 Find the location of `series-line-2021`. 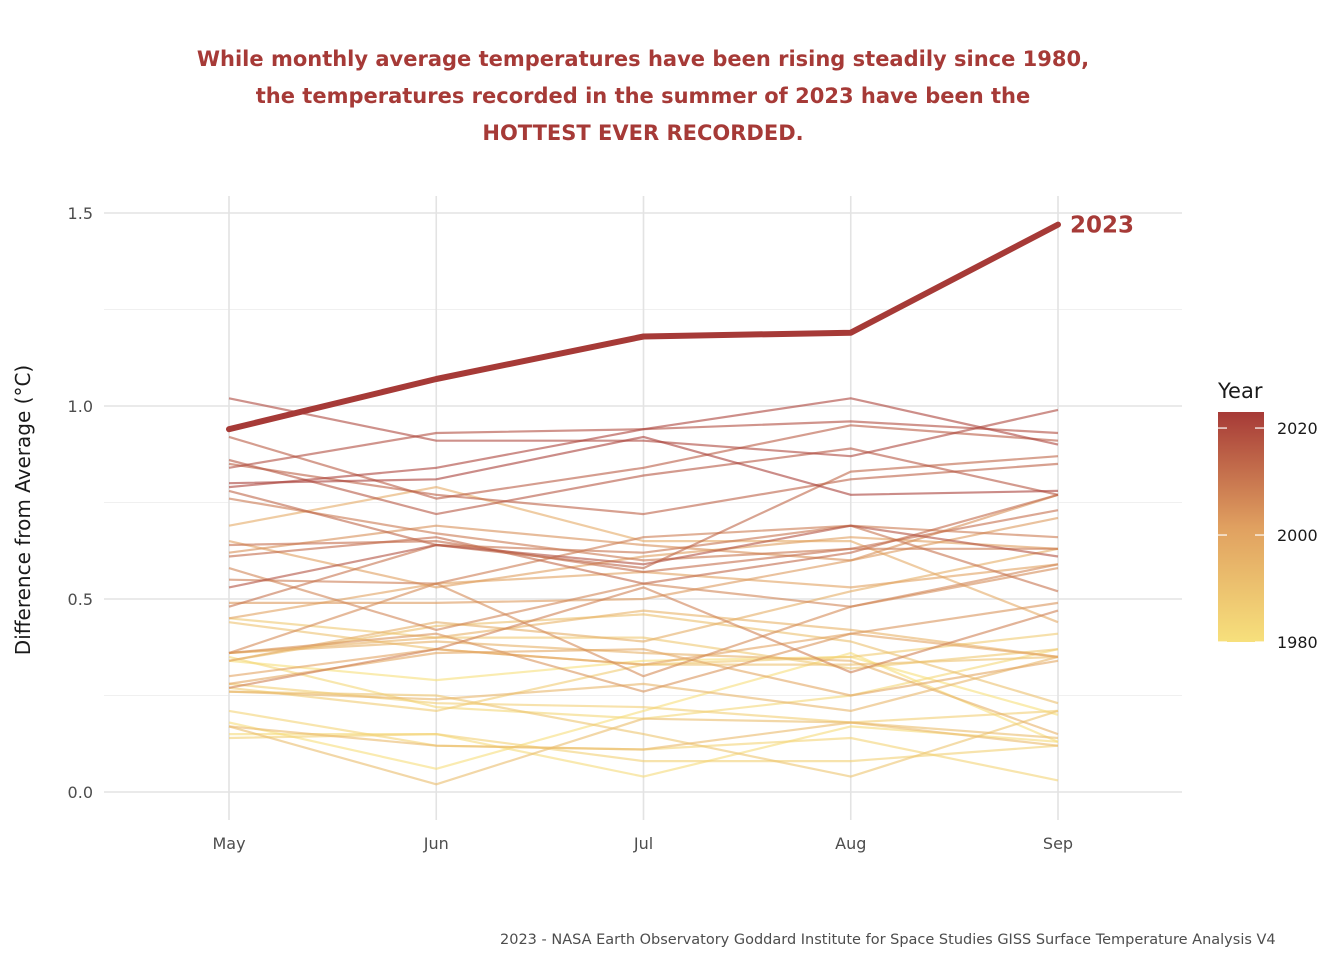

series-line-2021 is located at coordinates (643, 443).